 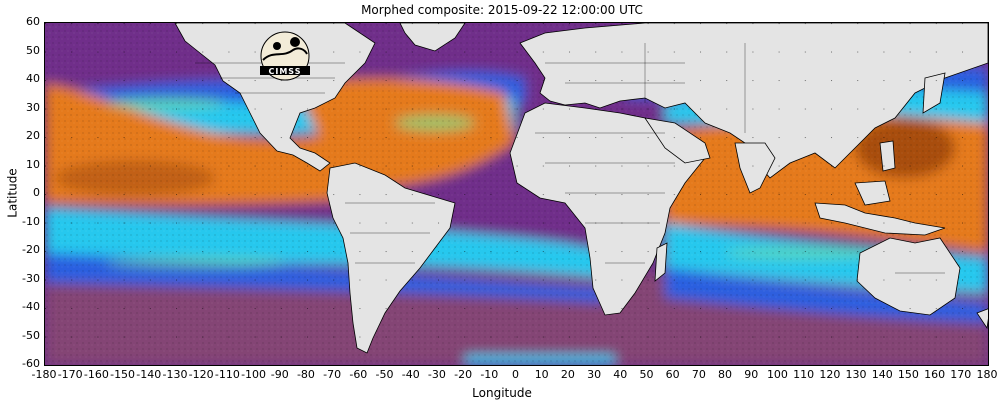 I want to click on x-tick-label: -100, so click(x=254, y=374).